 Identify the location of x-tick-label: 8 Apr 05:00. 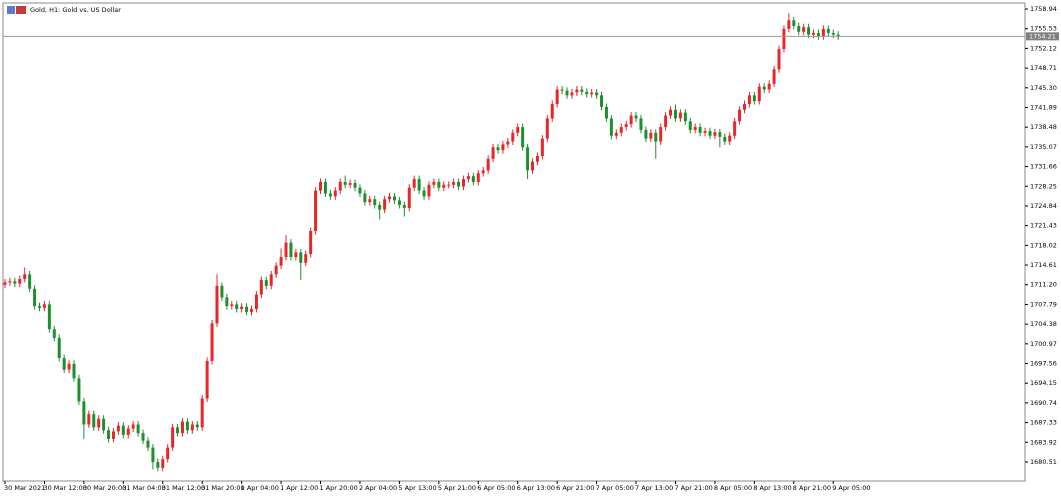
(733, 488).